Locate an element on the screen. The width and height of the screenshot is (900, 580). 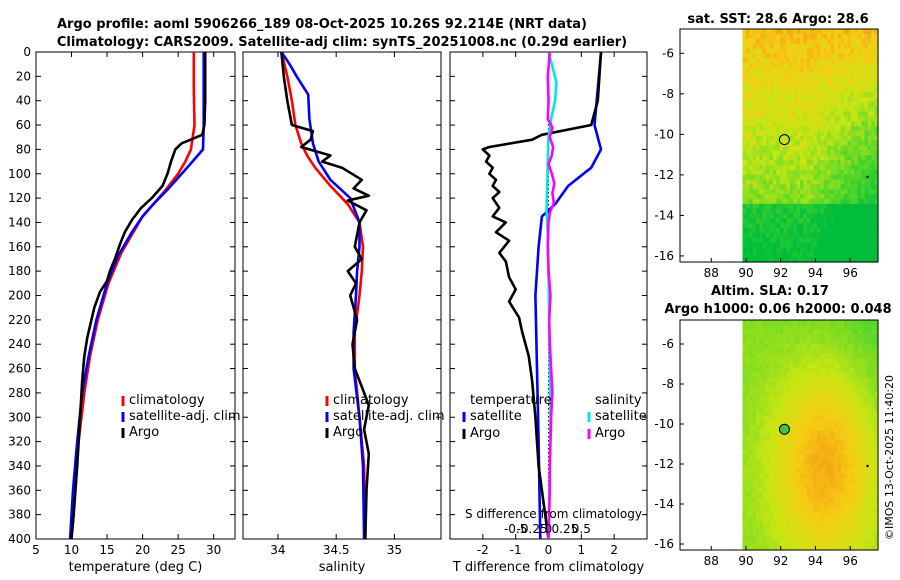
x-tick-label: 1 is located at coordinates (582, 550).